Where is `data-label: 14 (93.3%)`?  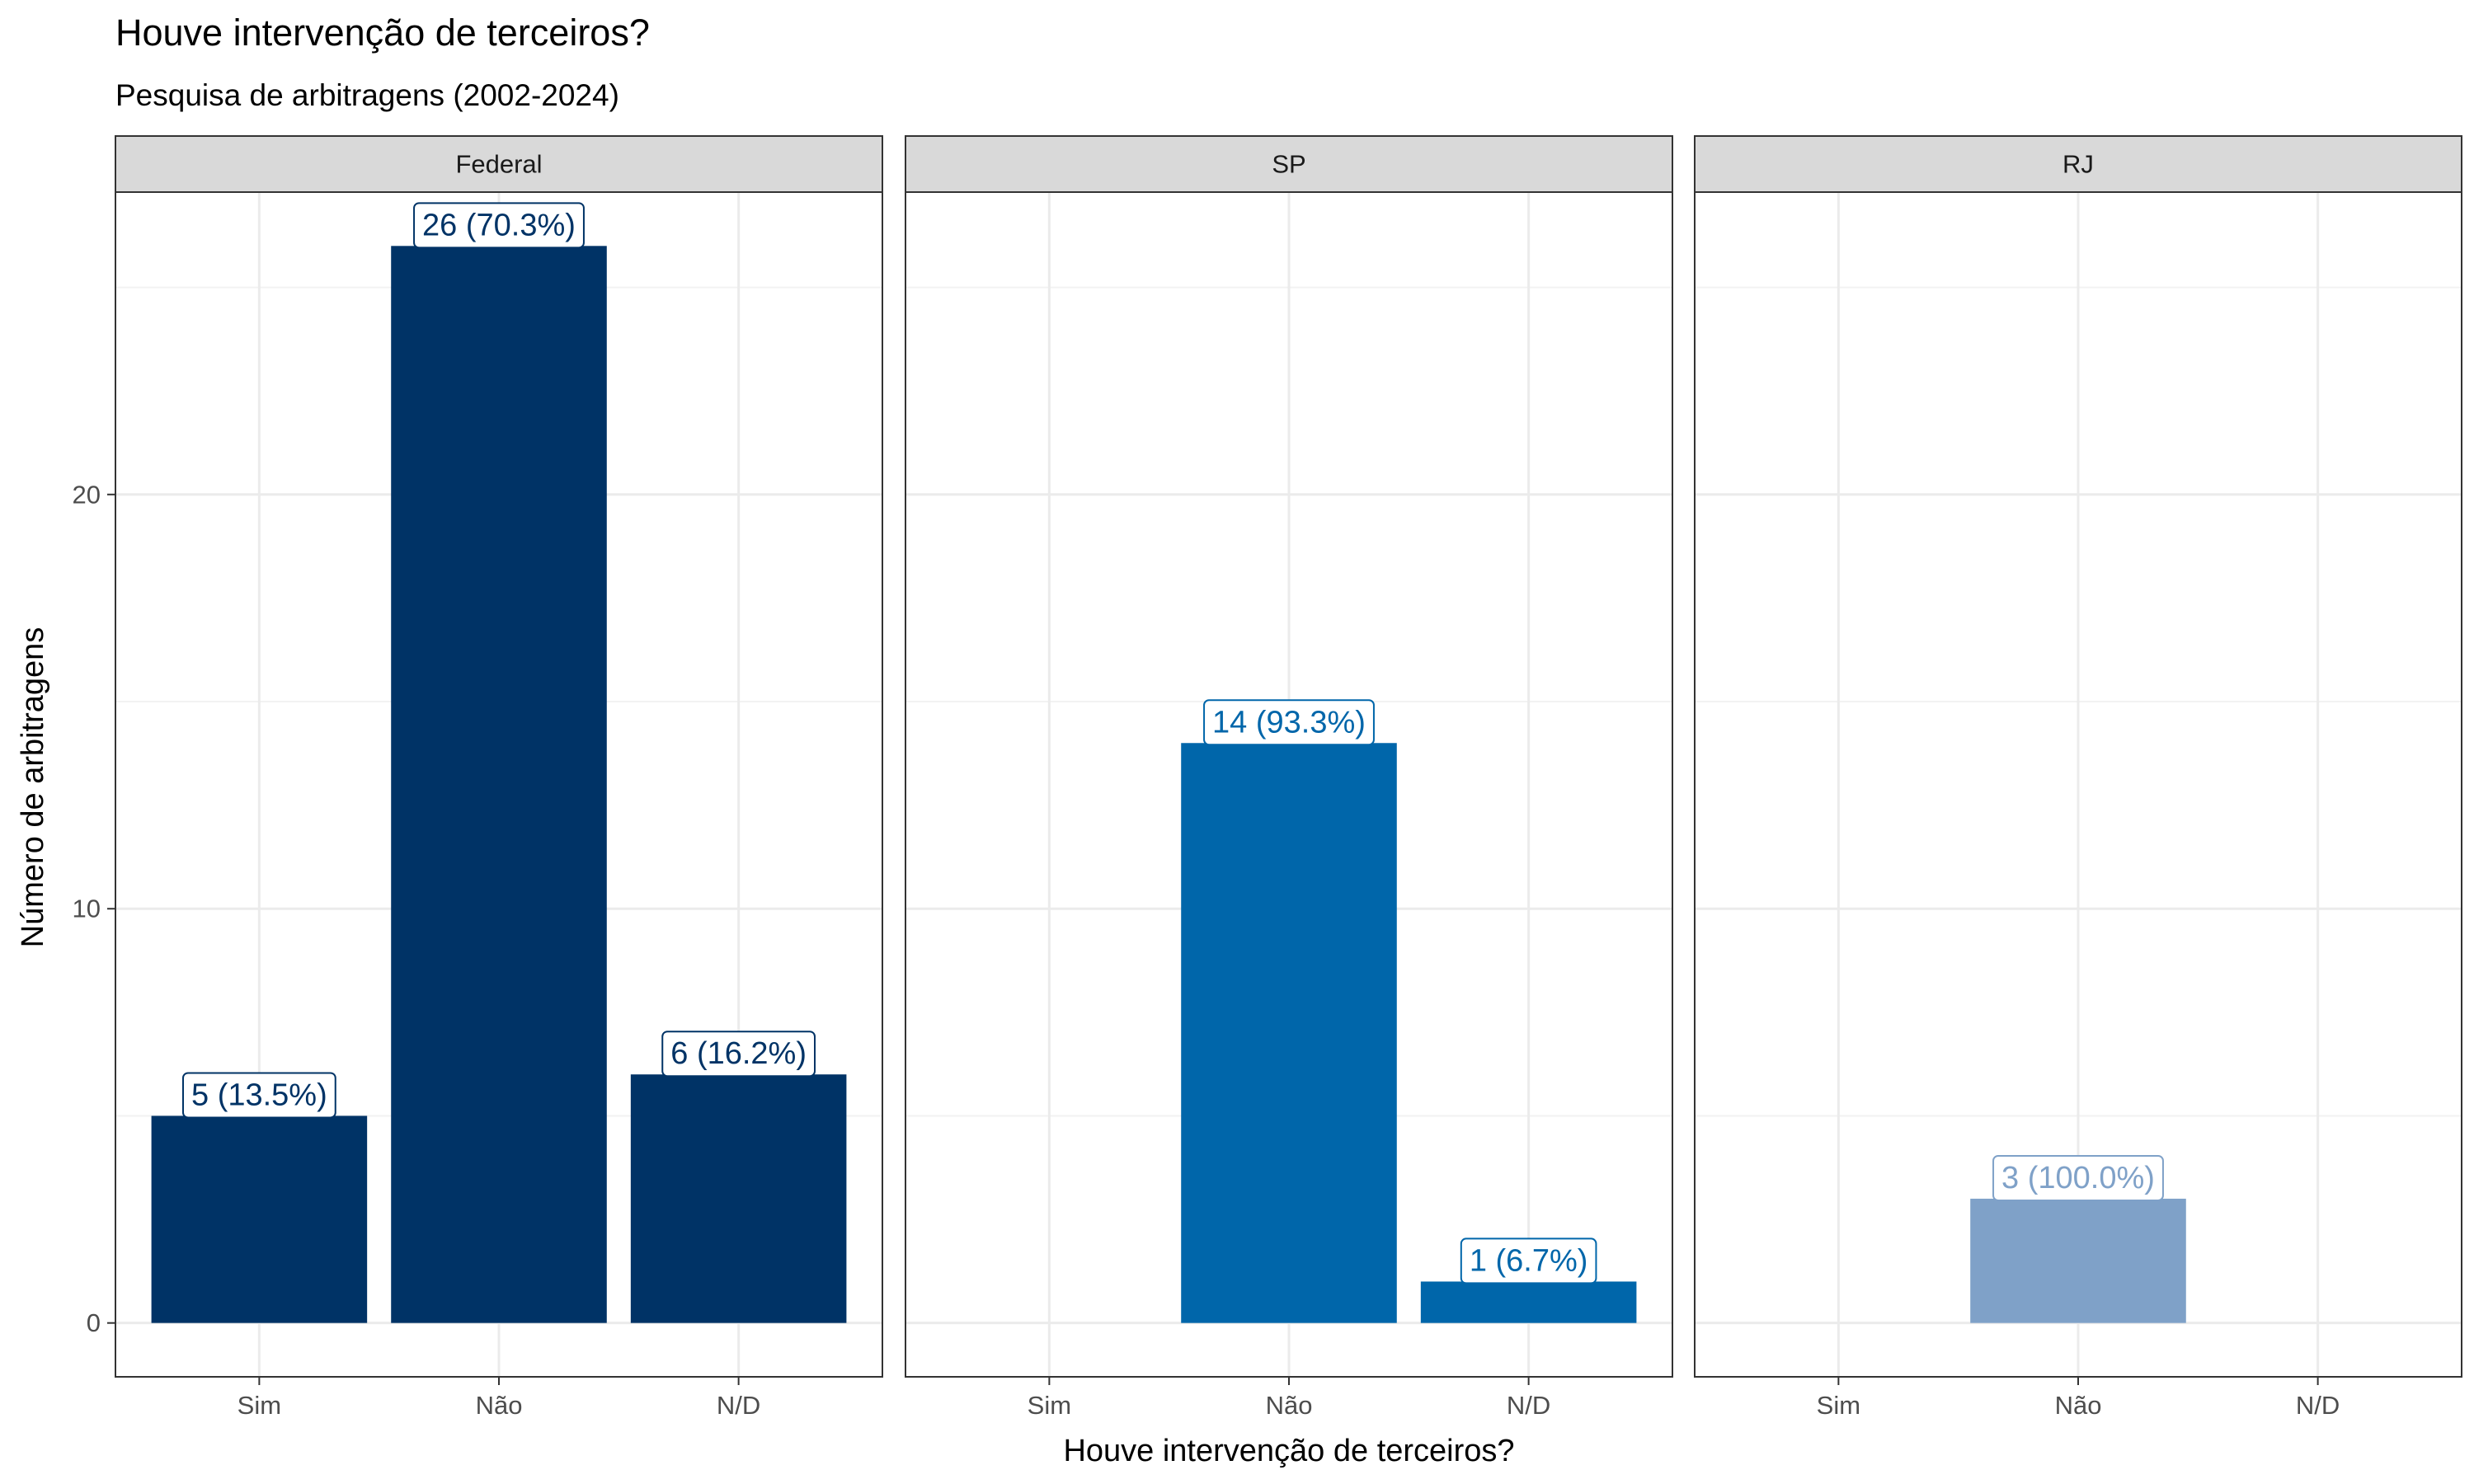 data-label: 14 (93.3%) is located at coordinates (1289, 722).